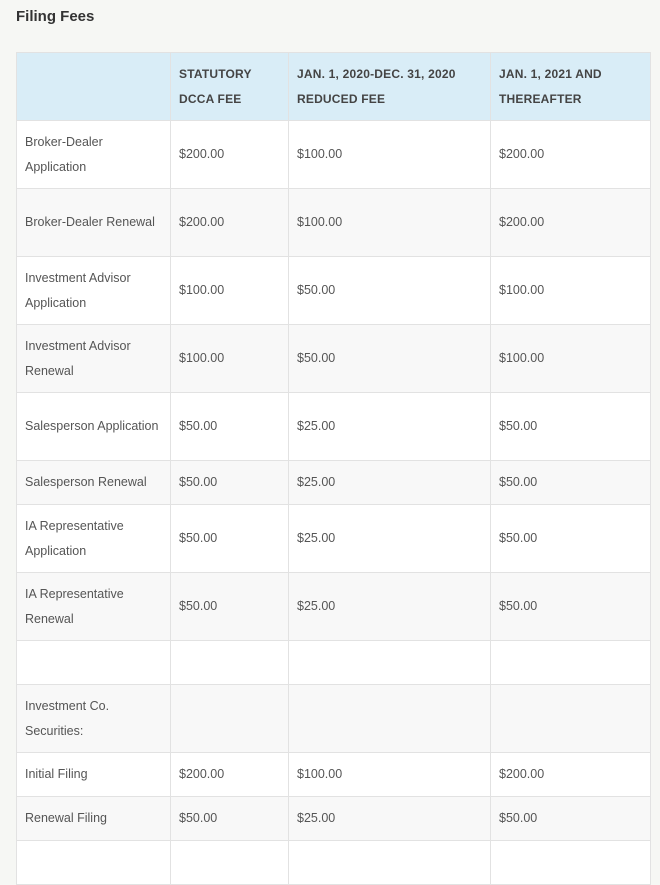 Image resolution: width=660 pixels, height=885 pixels. Describe the element at coordinates (93, 86) in the screenshot. I see `header-label` at that location.